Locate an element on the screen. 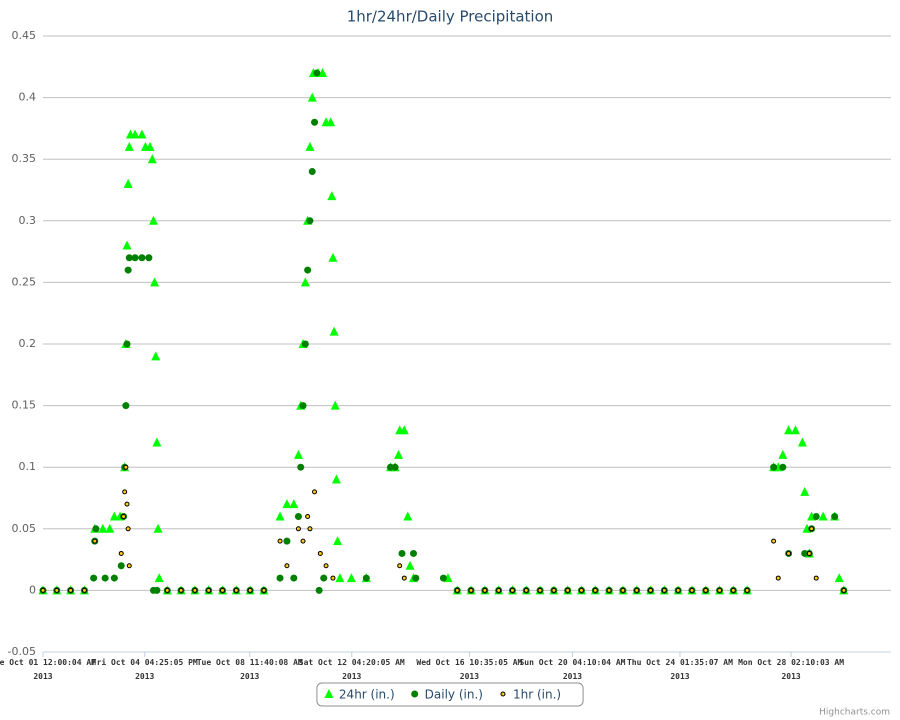  legend-item: 24hr (in.) is located at coordinates (359, 695).